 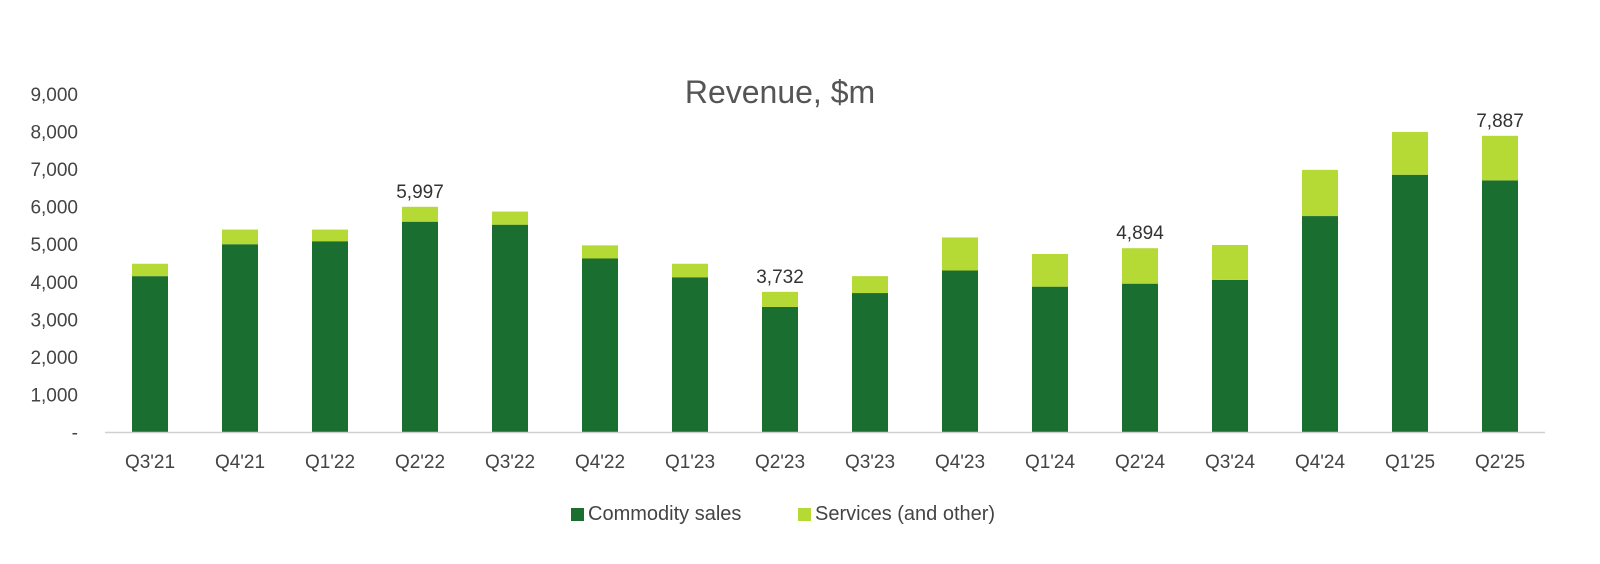 I want to click on legend-label-services: Services (and other), so click(x=905, y=514).